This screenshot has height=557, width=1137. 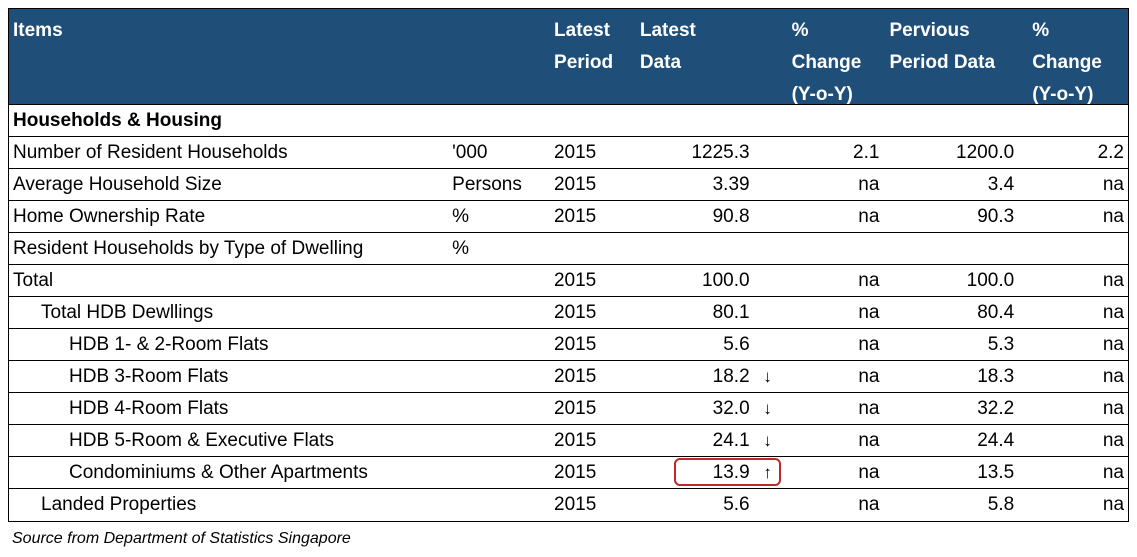 I want to click on latest-data-cell: 32.0 ↓, so click(x=712, y=408).